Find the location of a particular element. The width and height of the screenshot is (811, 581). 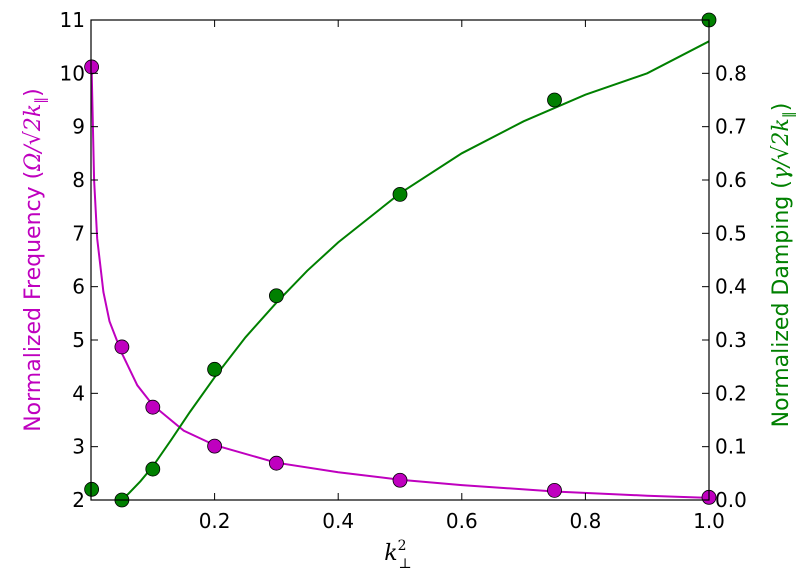

svg-text: Normalized Damping (γ/√2k∥) is located at coordinates (783, 265).